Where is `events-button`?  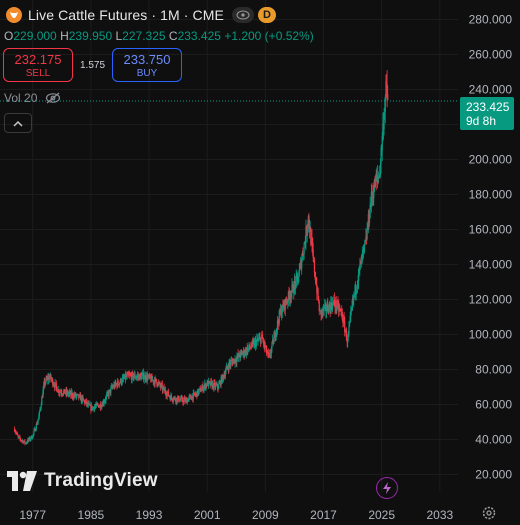 events-button is located at coordinates (387, 488).